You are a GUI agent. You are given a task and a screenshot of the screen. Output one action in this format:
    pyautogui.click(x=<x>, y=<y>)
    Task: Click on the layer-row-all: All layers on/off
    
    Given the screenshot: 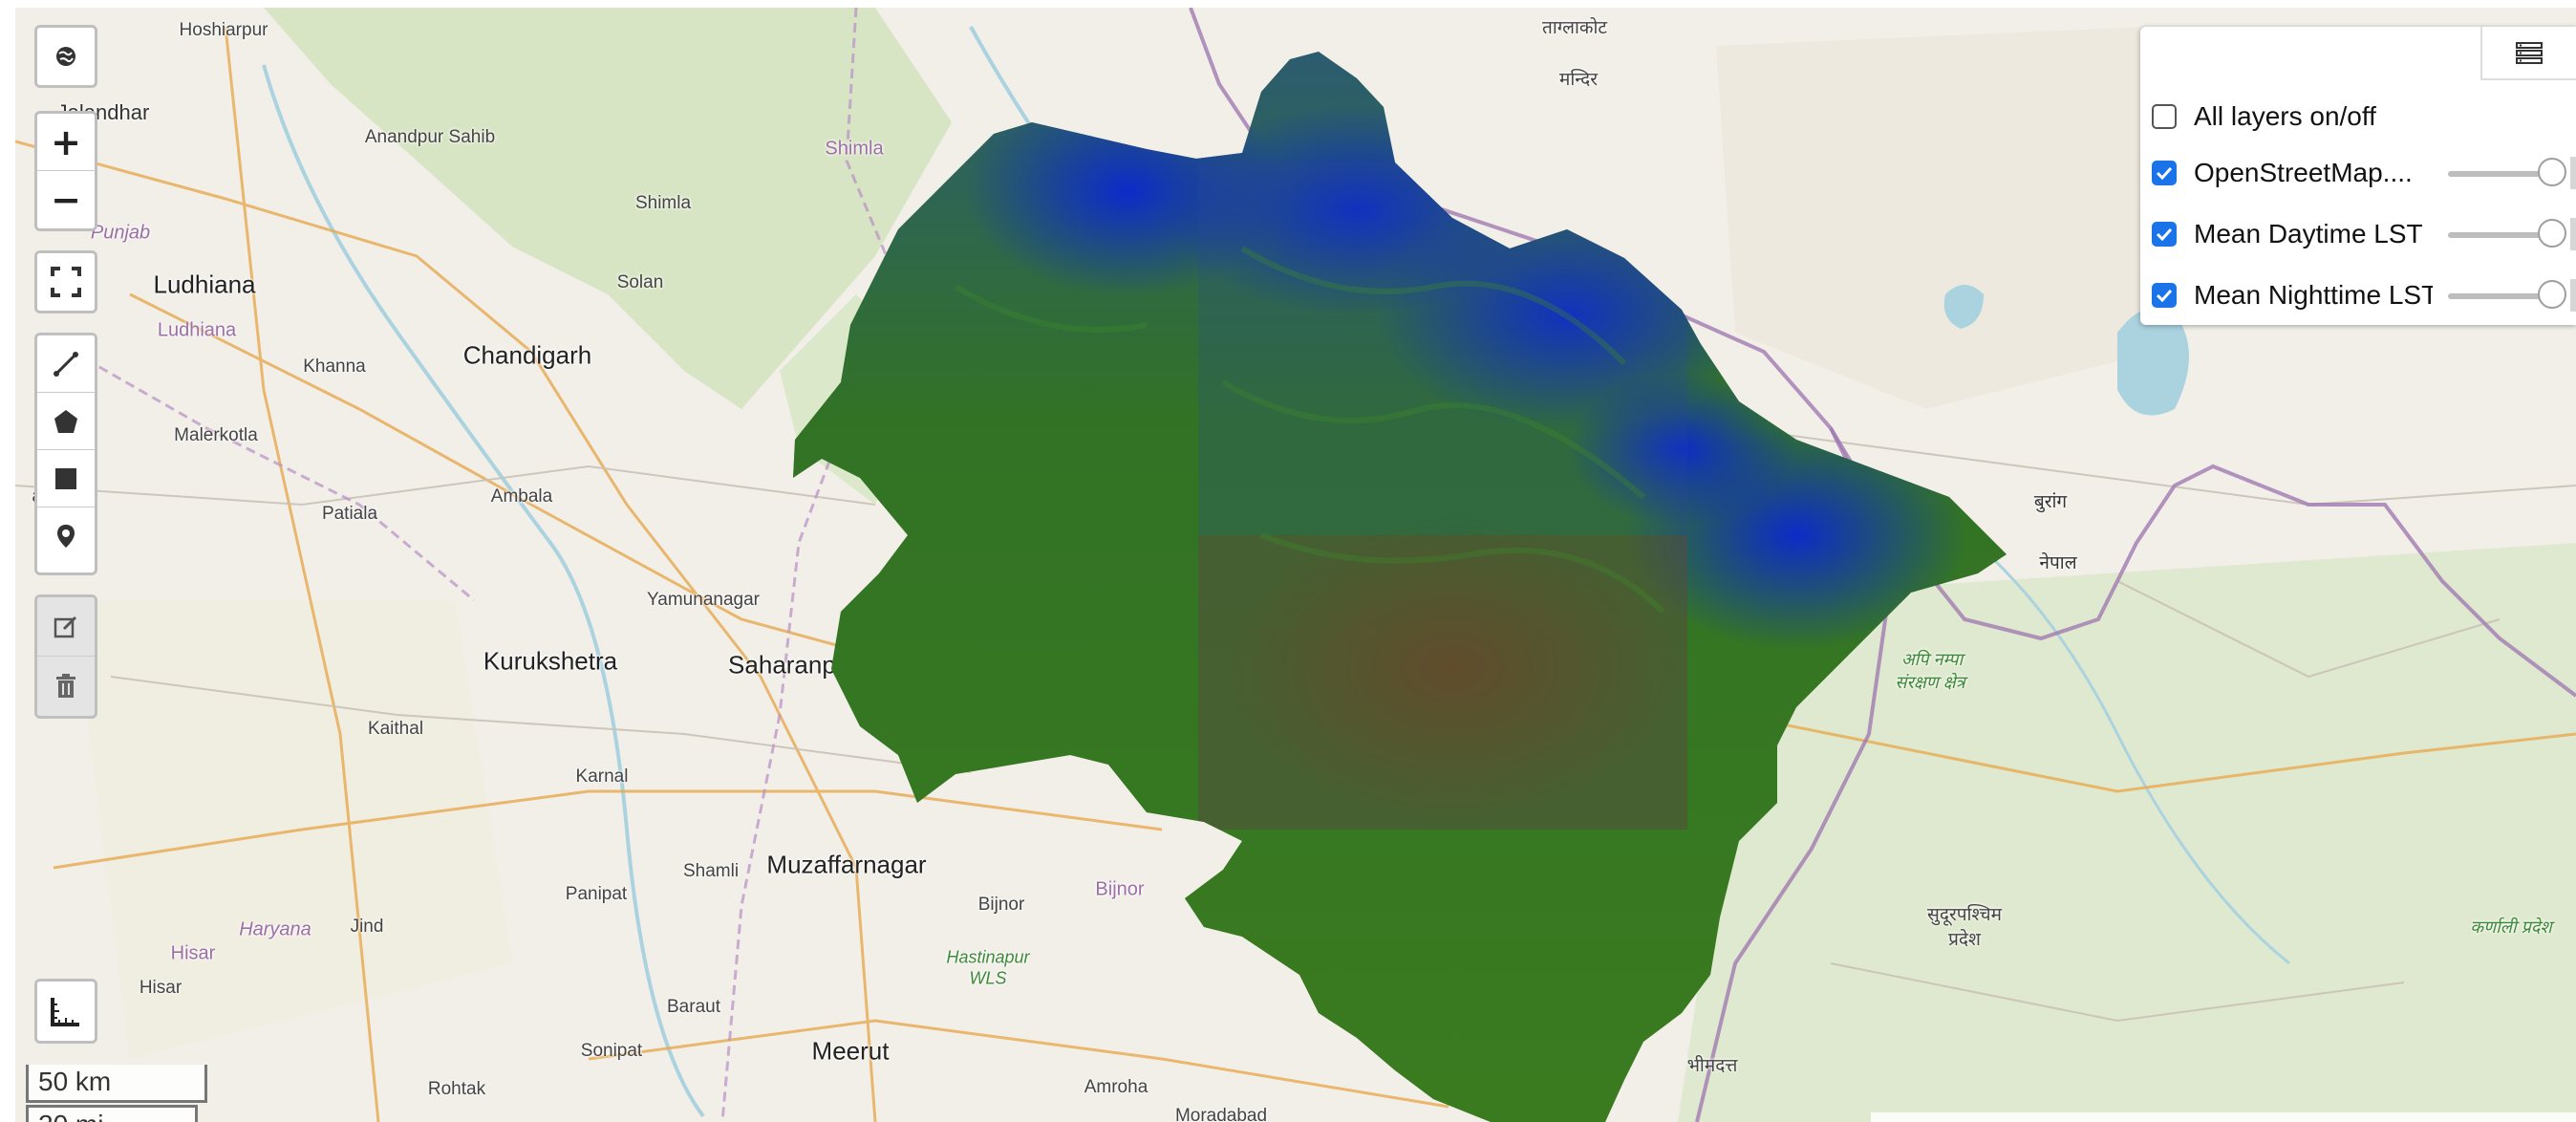 What is the action you would take?
    pyautogui.click(x=2364, y=117)
    